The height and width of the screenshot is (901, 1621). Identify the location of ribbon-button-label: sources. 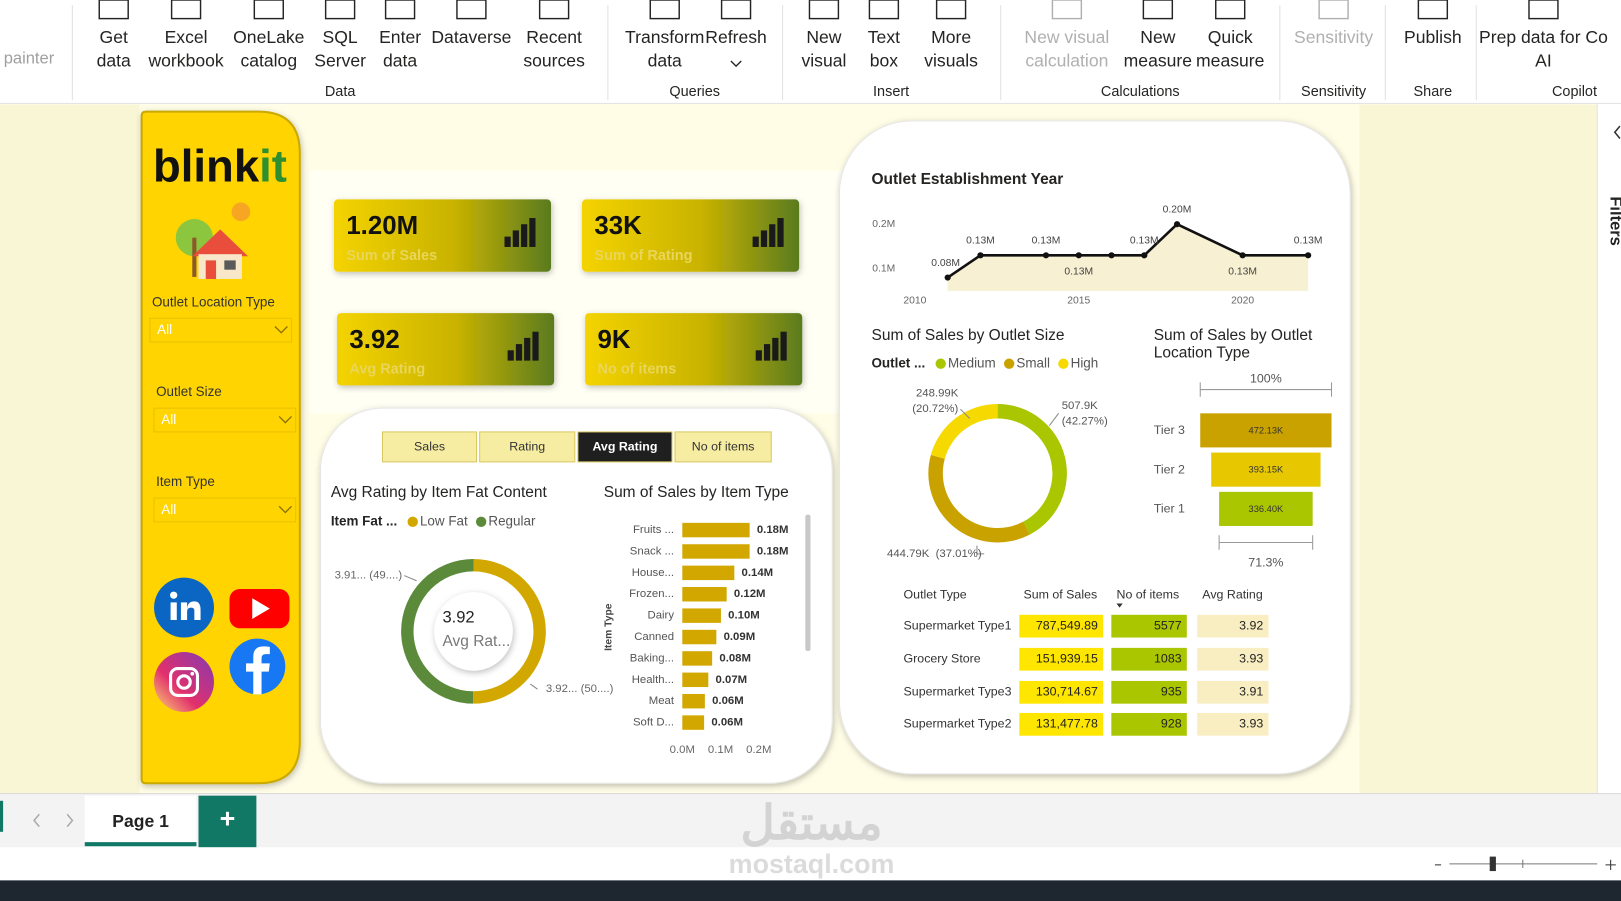
(554, 61).